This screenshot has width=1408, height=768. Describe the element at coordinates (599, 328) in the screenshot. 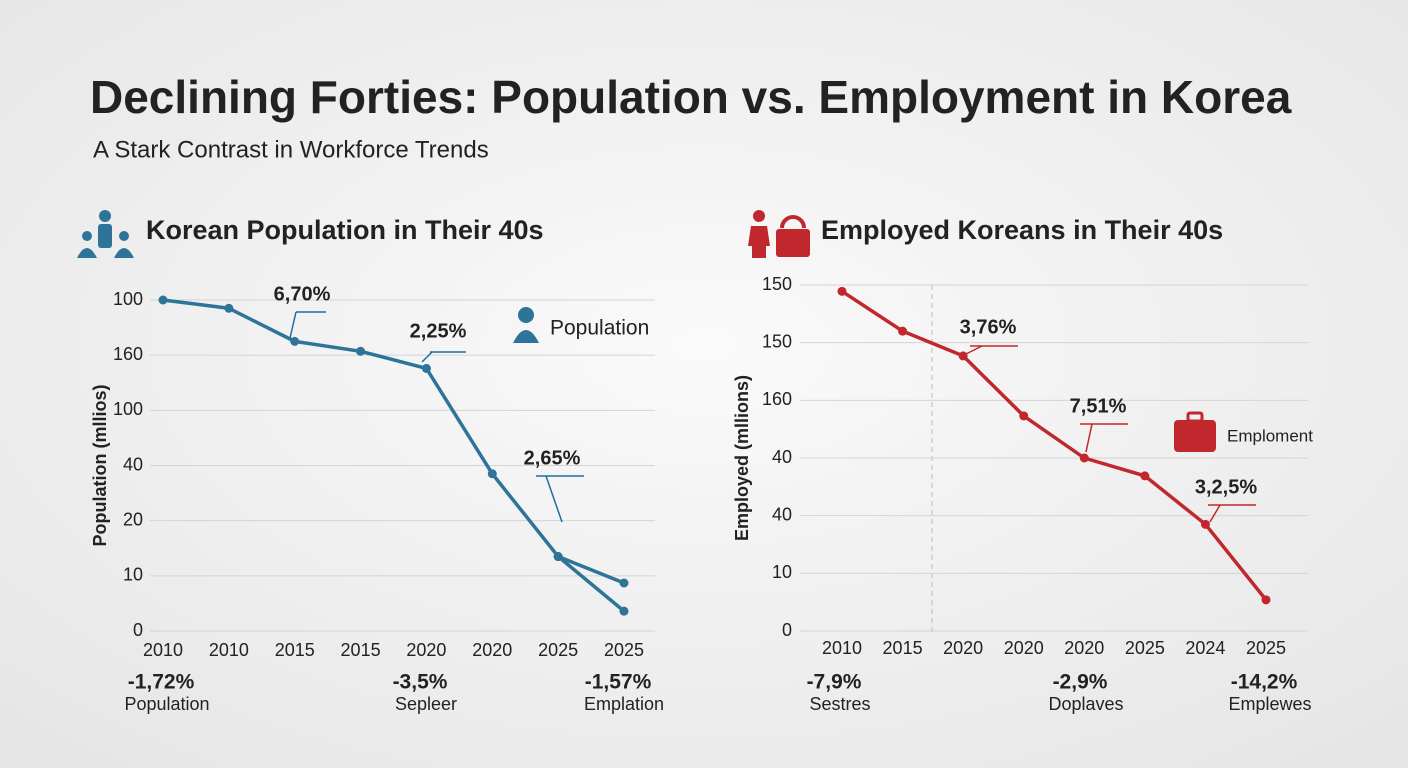

I see `legend-label: Population` at that location.